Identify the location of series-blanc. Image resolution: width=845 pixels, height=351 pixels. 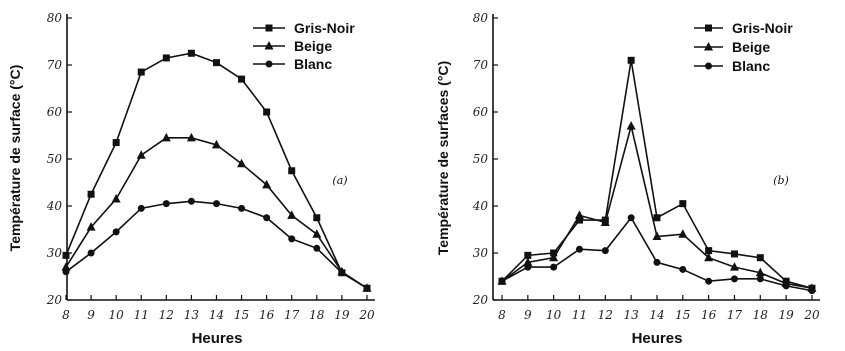
(216, 244).